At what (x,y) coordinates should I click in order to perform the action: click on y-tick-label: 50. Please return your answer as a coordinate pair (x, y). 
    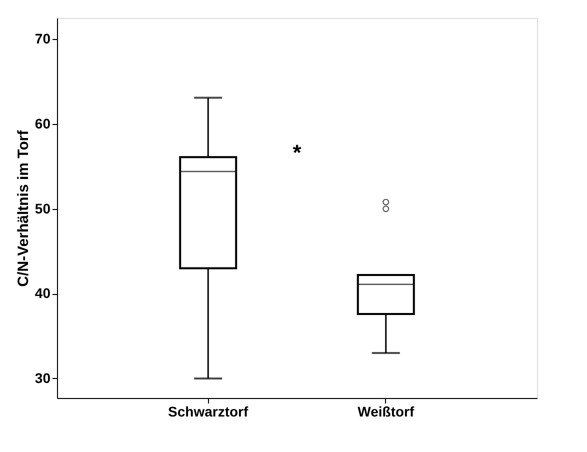
    Looking at the image, I should click on (42, 208).